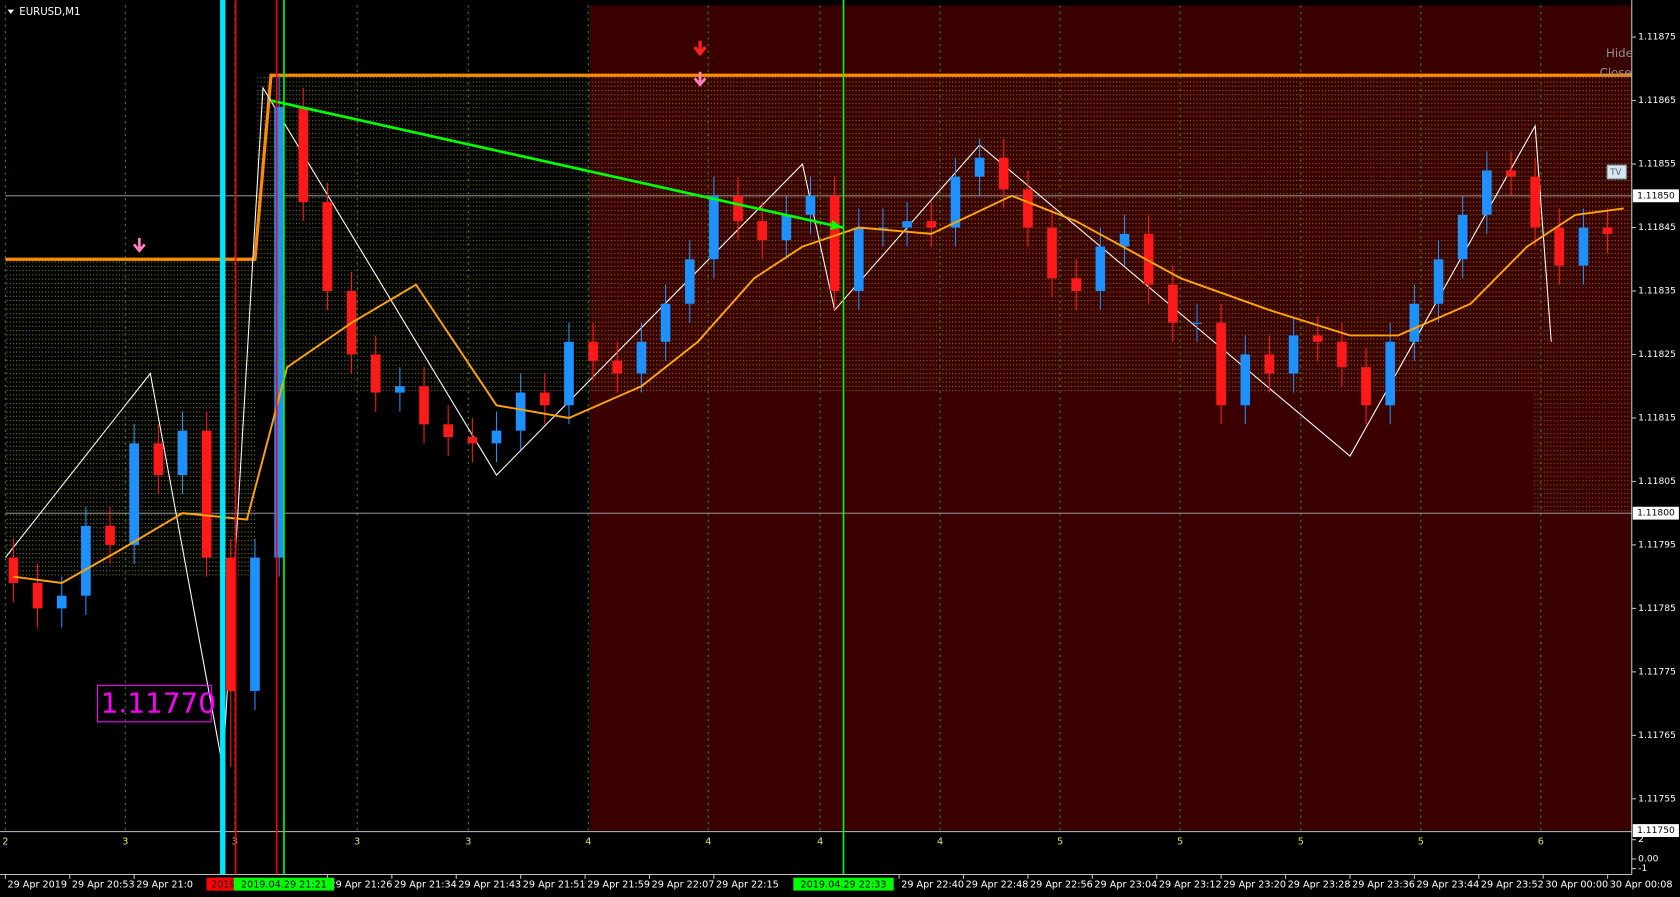  What do you see at coordinates (5, 841) in the screenshot?
I see `session-number: 2` at bounding box center [5, 841].